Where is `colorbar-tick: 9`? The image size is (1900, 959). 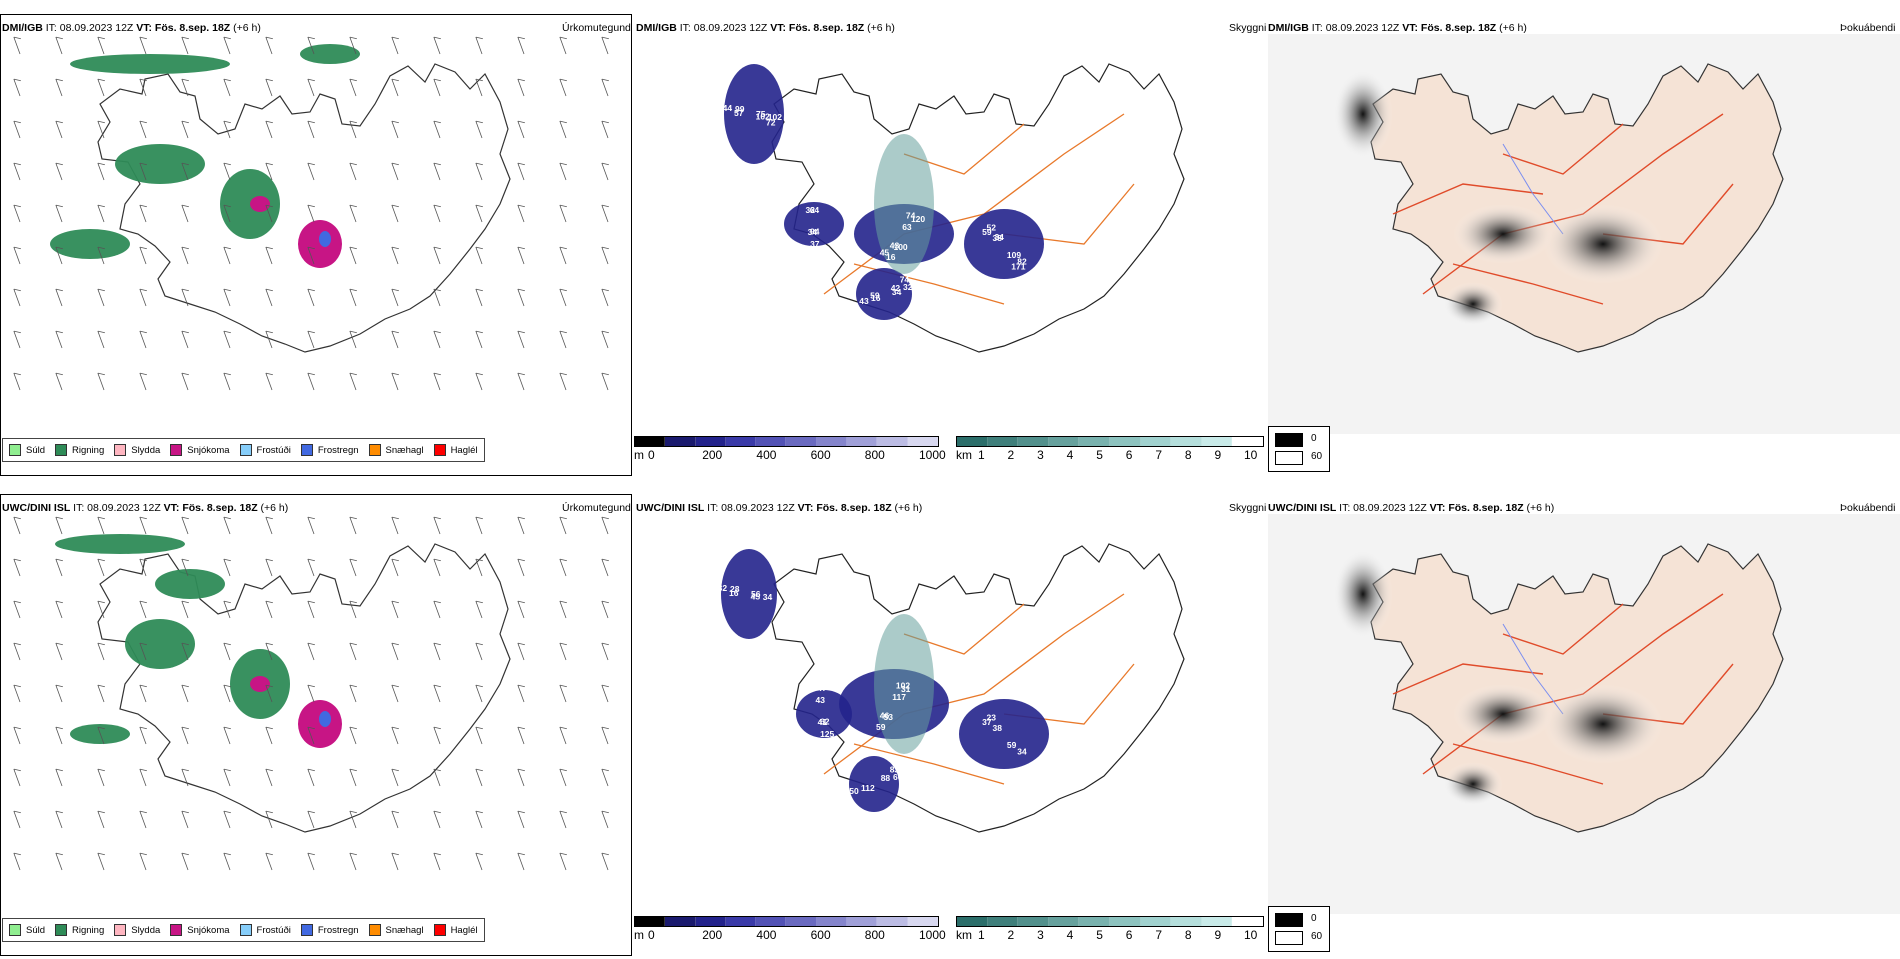
colorbar-tick: 9 is located at coordinates (1218, 935).